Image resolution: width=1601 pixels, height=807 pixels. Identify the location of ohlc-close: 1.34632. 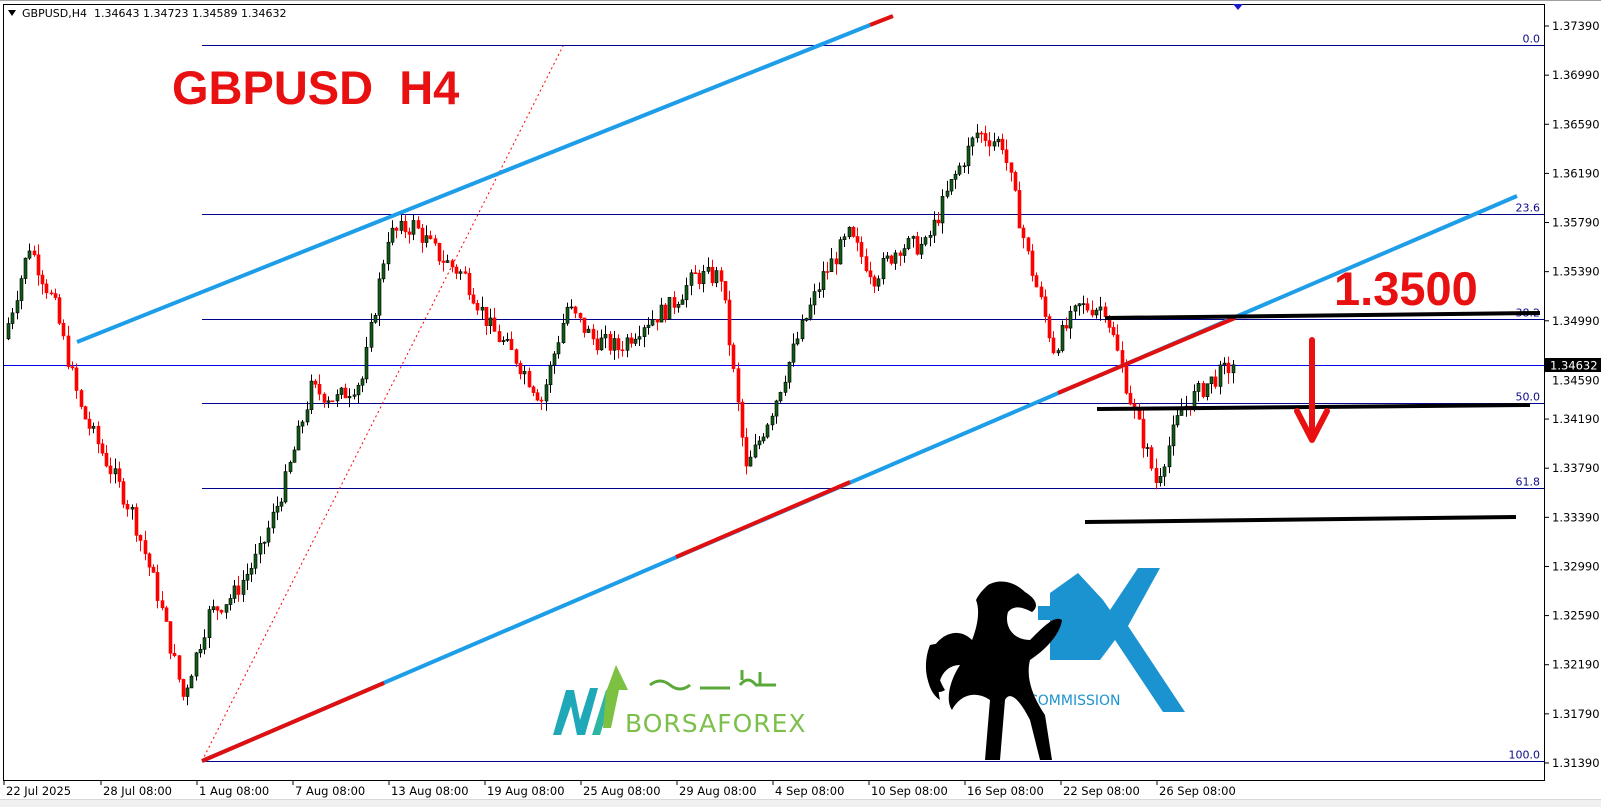
(263, 13).